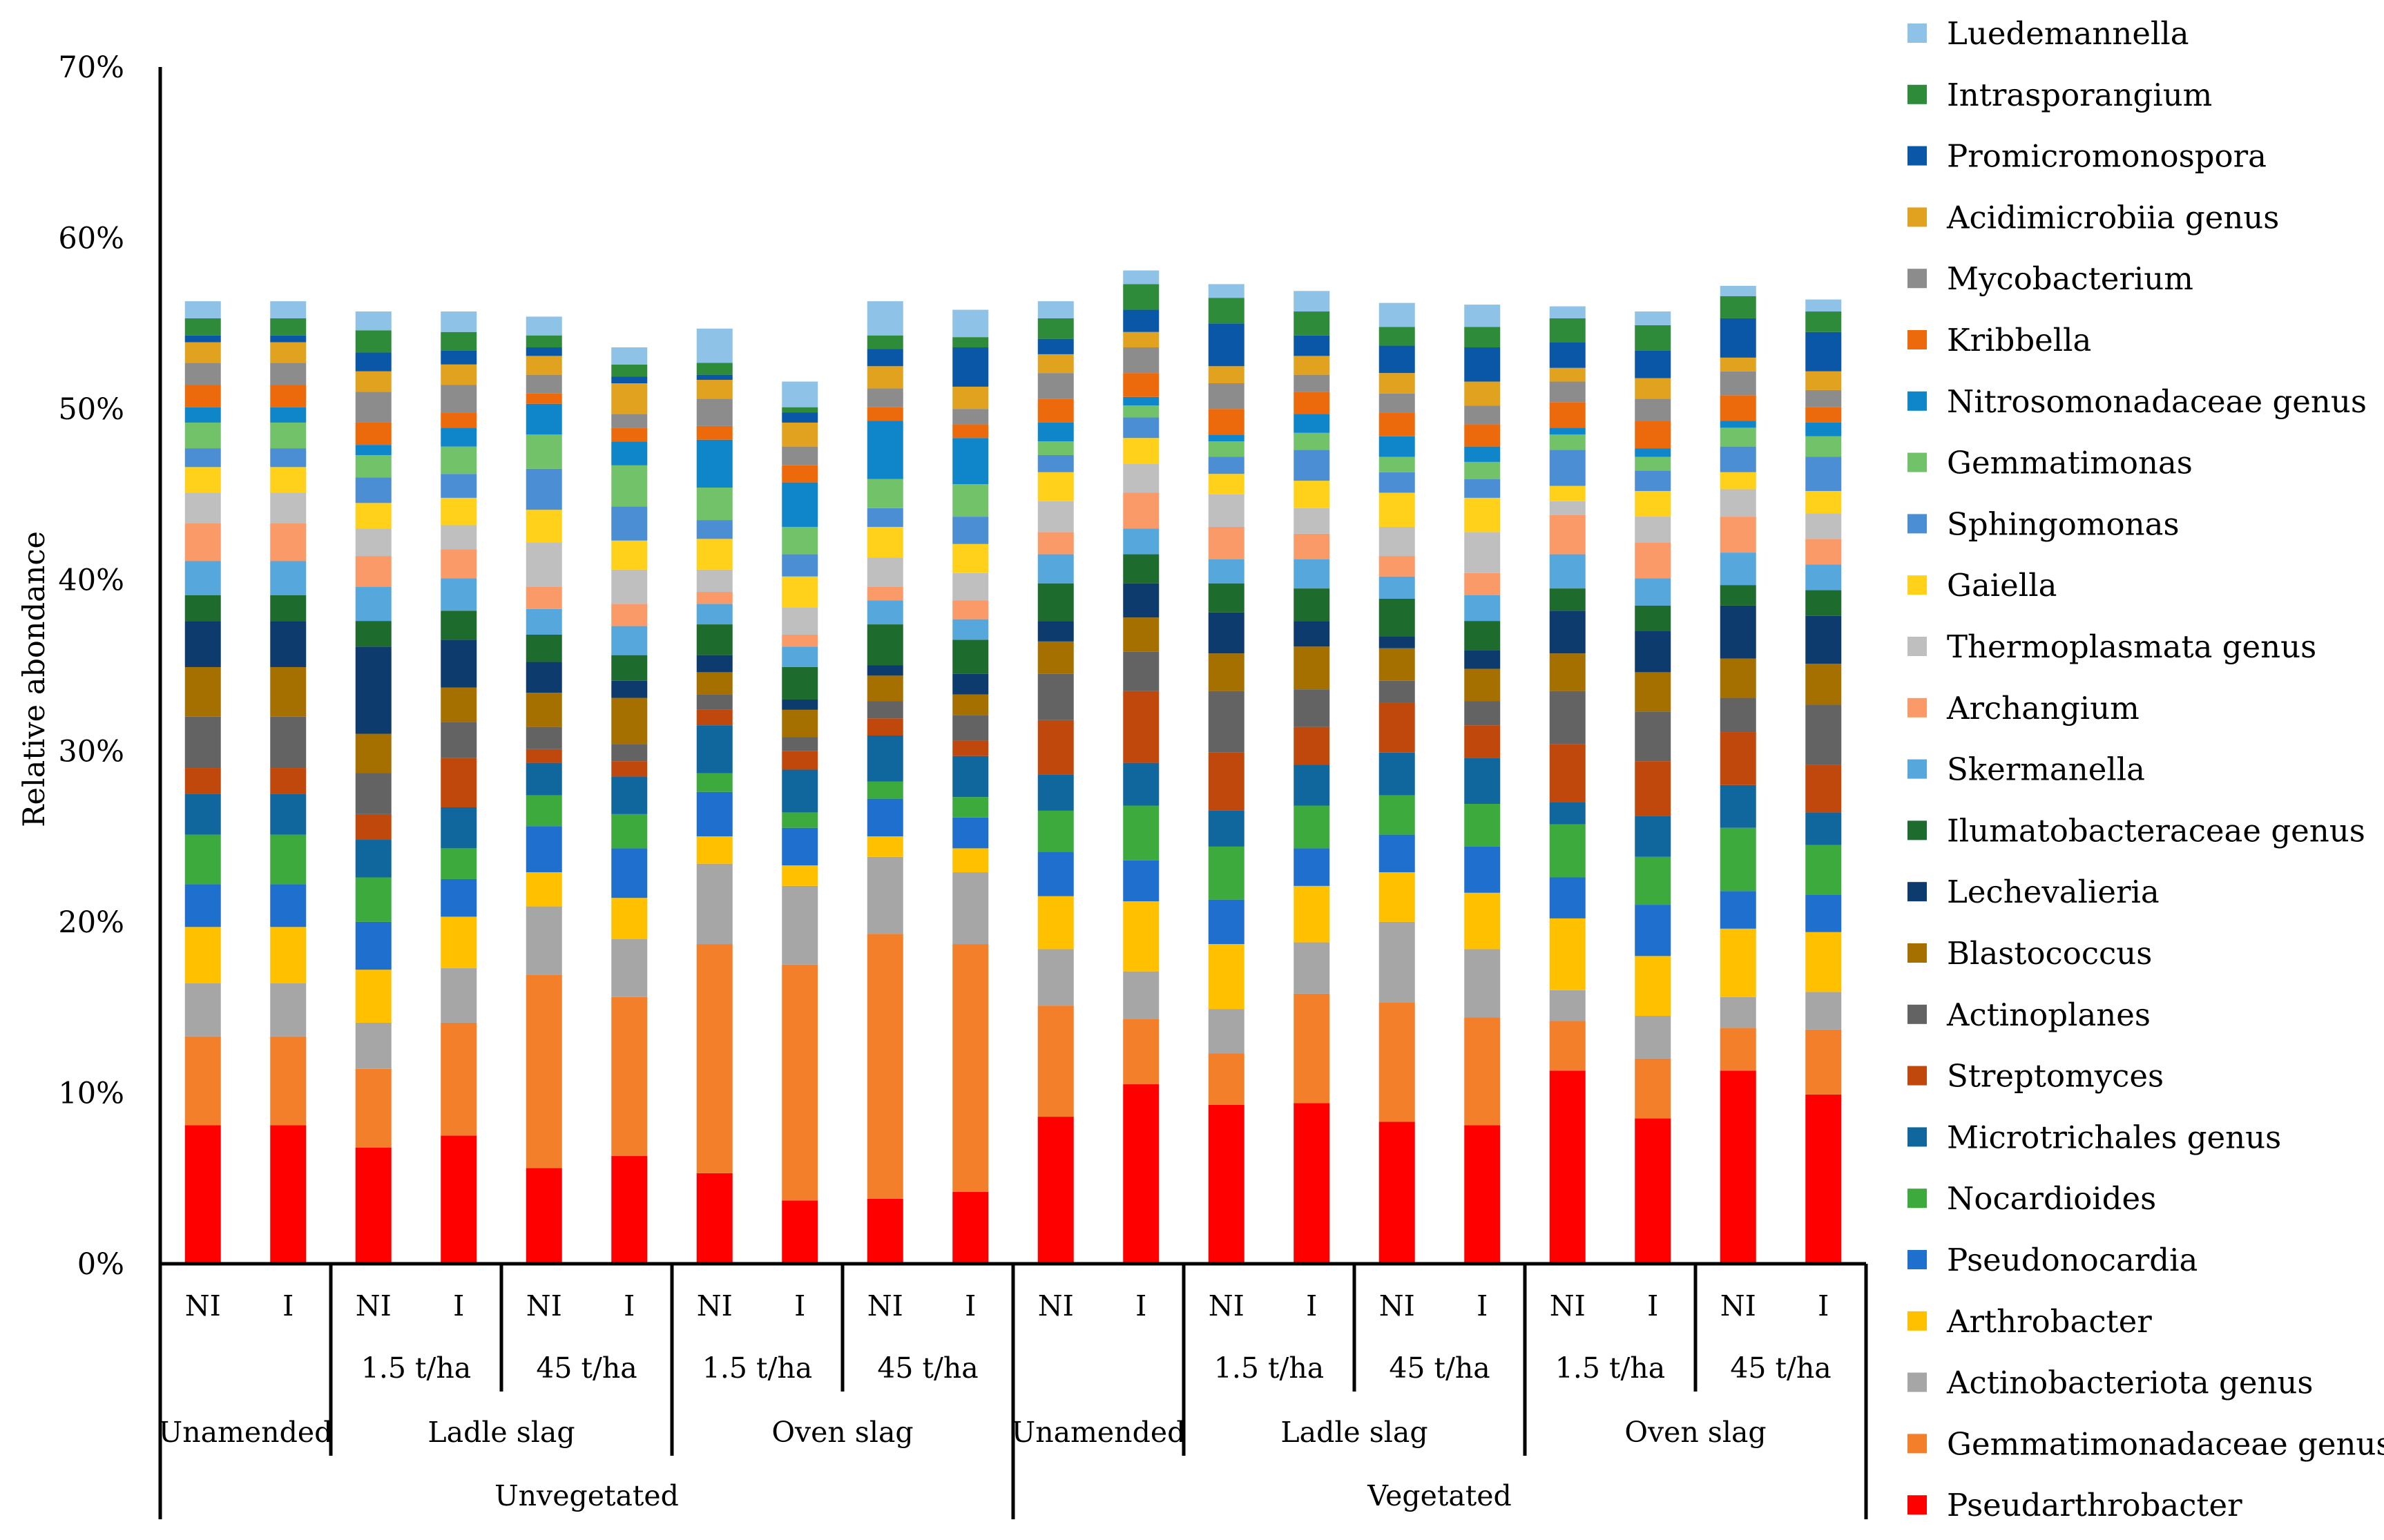 The width and height of the screenshot is (2384, 1540). I want to click on legend-entry: Mycobacterium, so click(2070, 278).